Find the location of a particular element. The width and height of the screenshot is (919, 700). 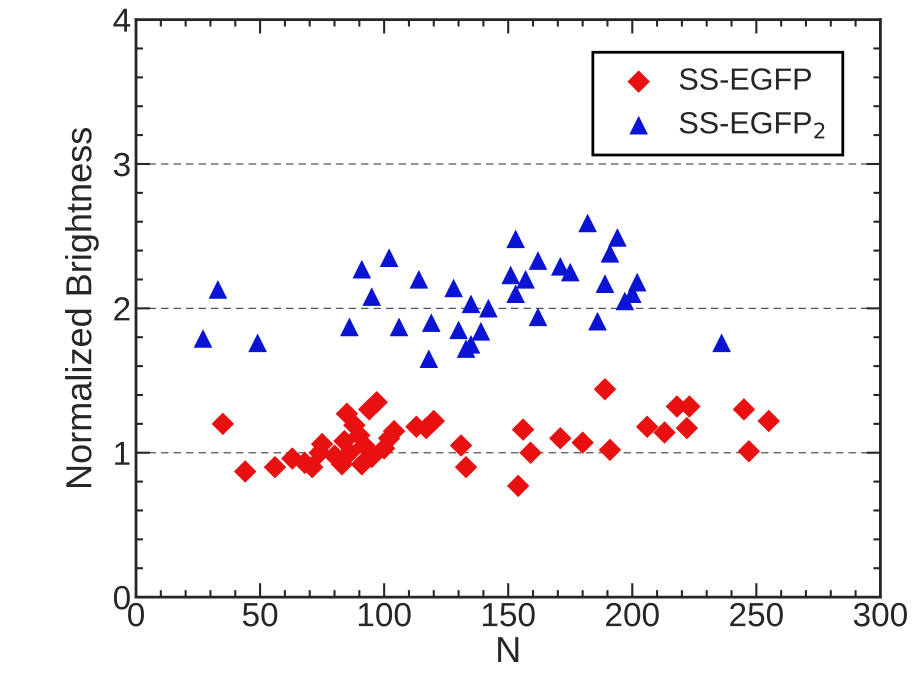

y-axis-title: Normalized Brightness is located at coordinates (82, 308).